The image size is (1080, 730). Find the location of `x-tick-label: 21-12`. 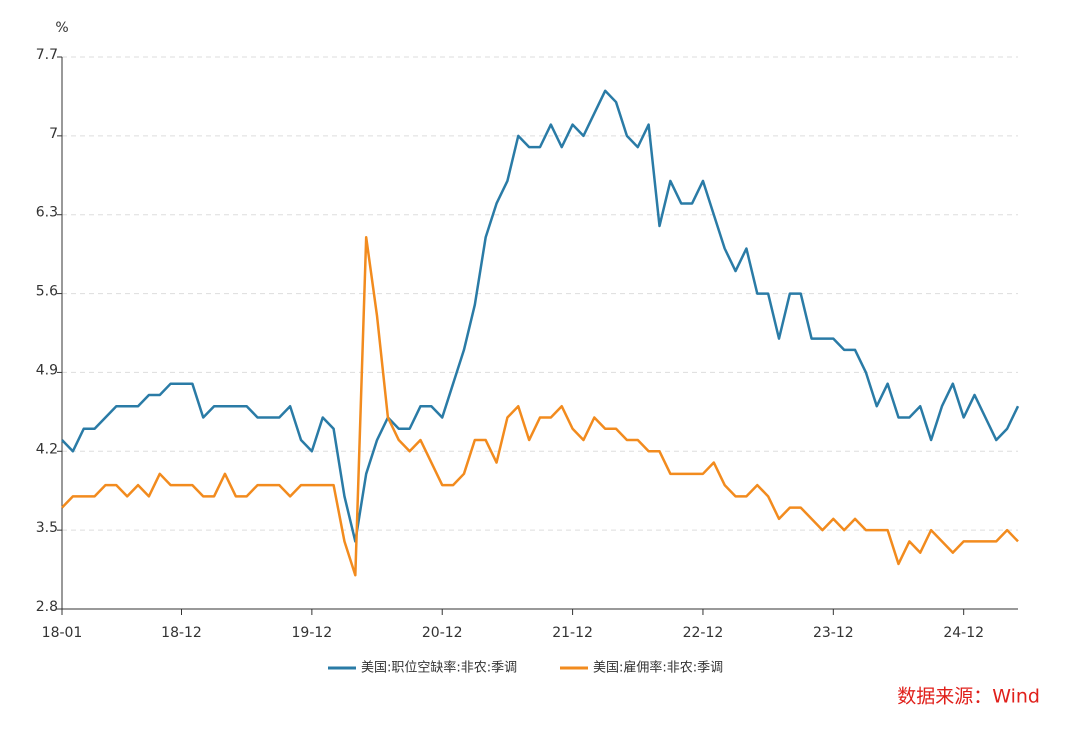

x-tick-label: 21-12 is located at coordinates (572, 633).